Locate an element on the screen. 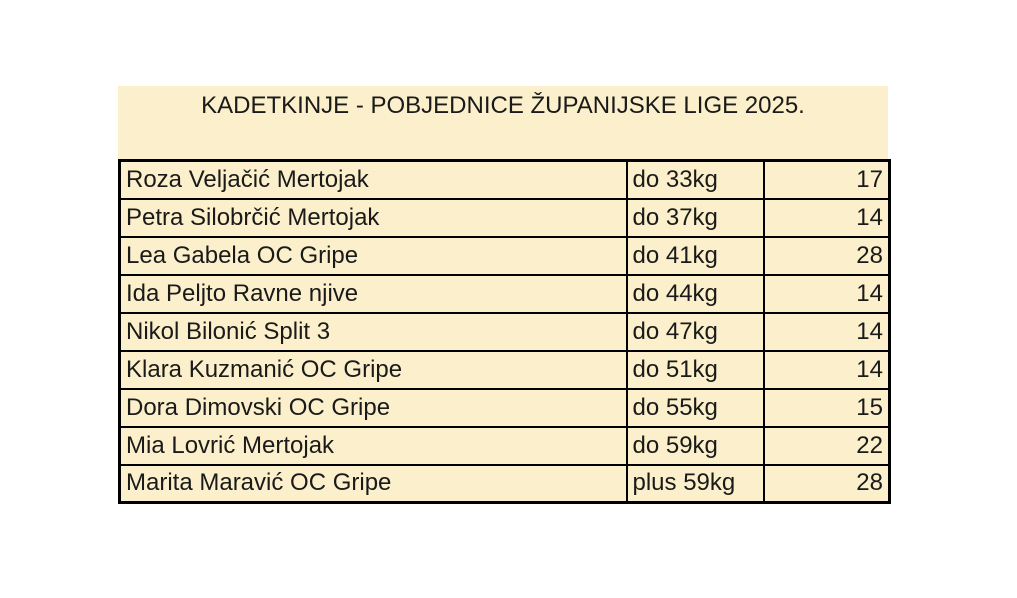 Image resolution: width=1017 pixels, height=598 pixels. weight-category: do 37kg is located at coordinates (695, 217).